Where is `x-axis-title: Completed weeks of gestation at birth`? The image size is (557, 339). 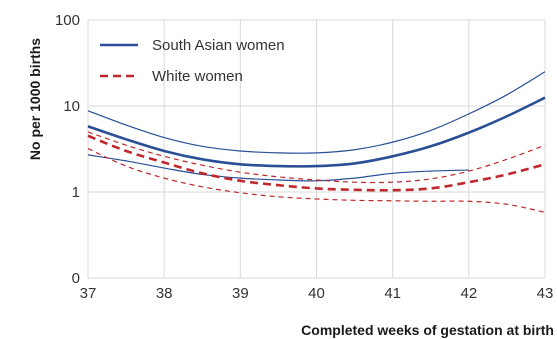
x-axis-title: Completed weeks of gestation at birth is located at coordinates (427, 330).